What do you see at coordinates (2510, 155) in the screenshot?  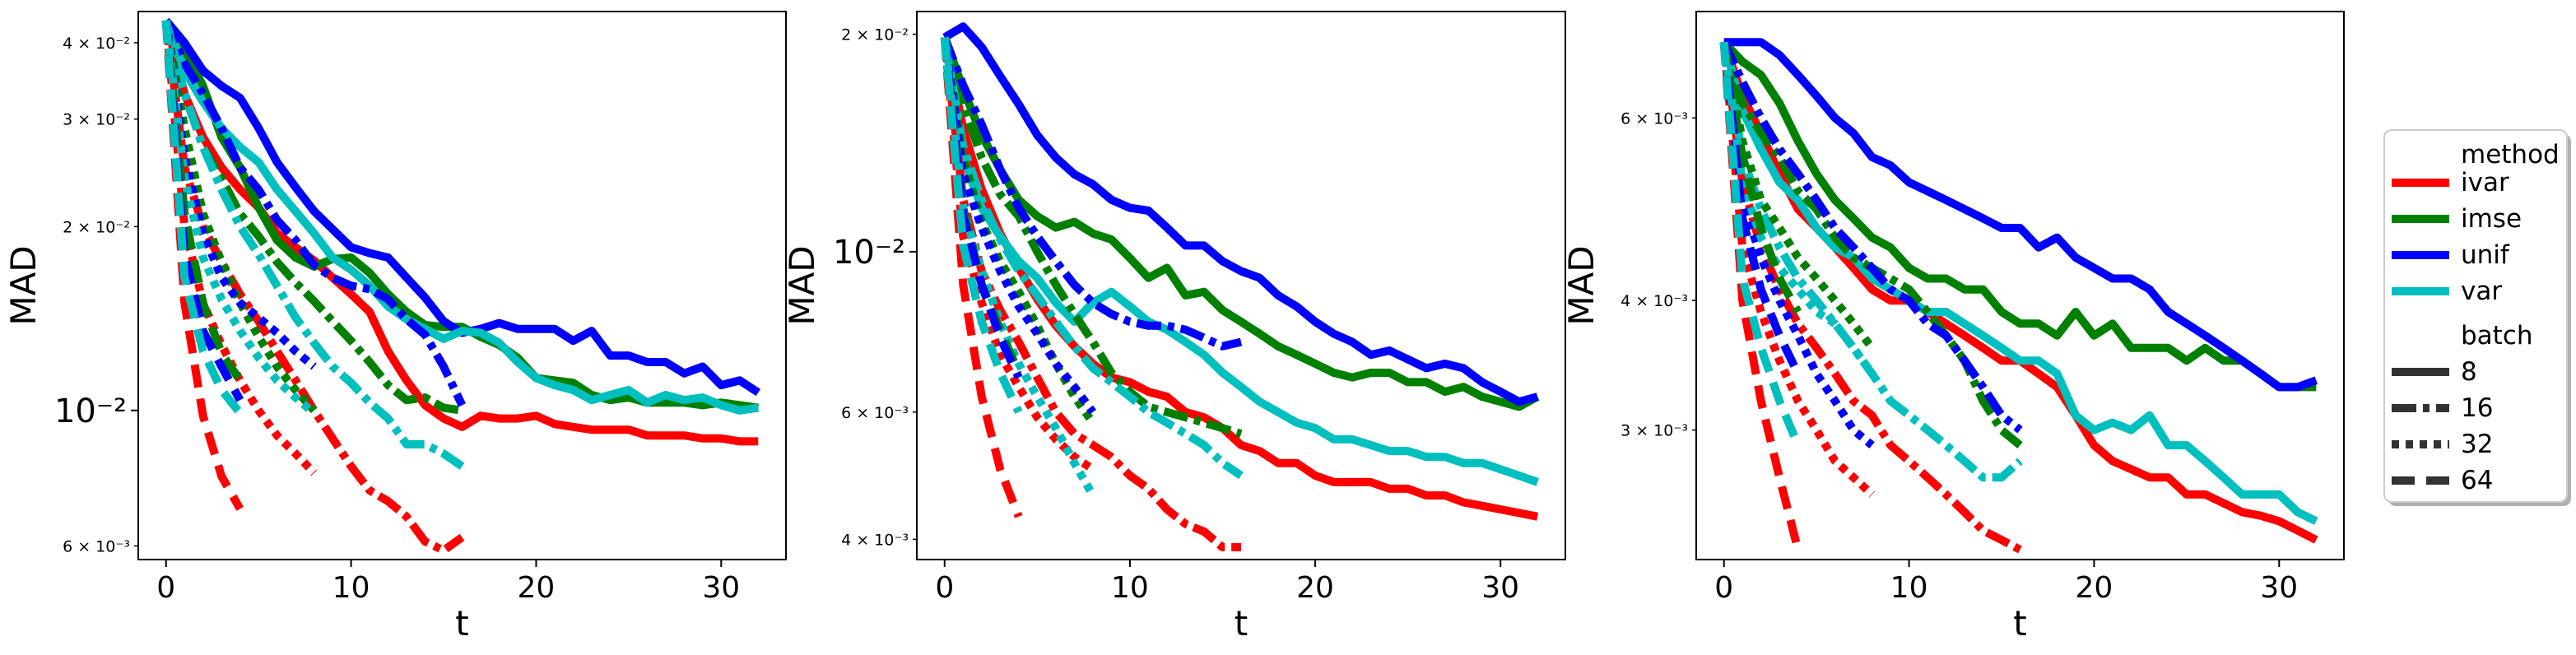 I see `legend-method-title: method` at bounding box center [2510, 155].